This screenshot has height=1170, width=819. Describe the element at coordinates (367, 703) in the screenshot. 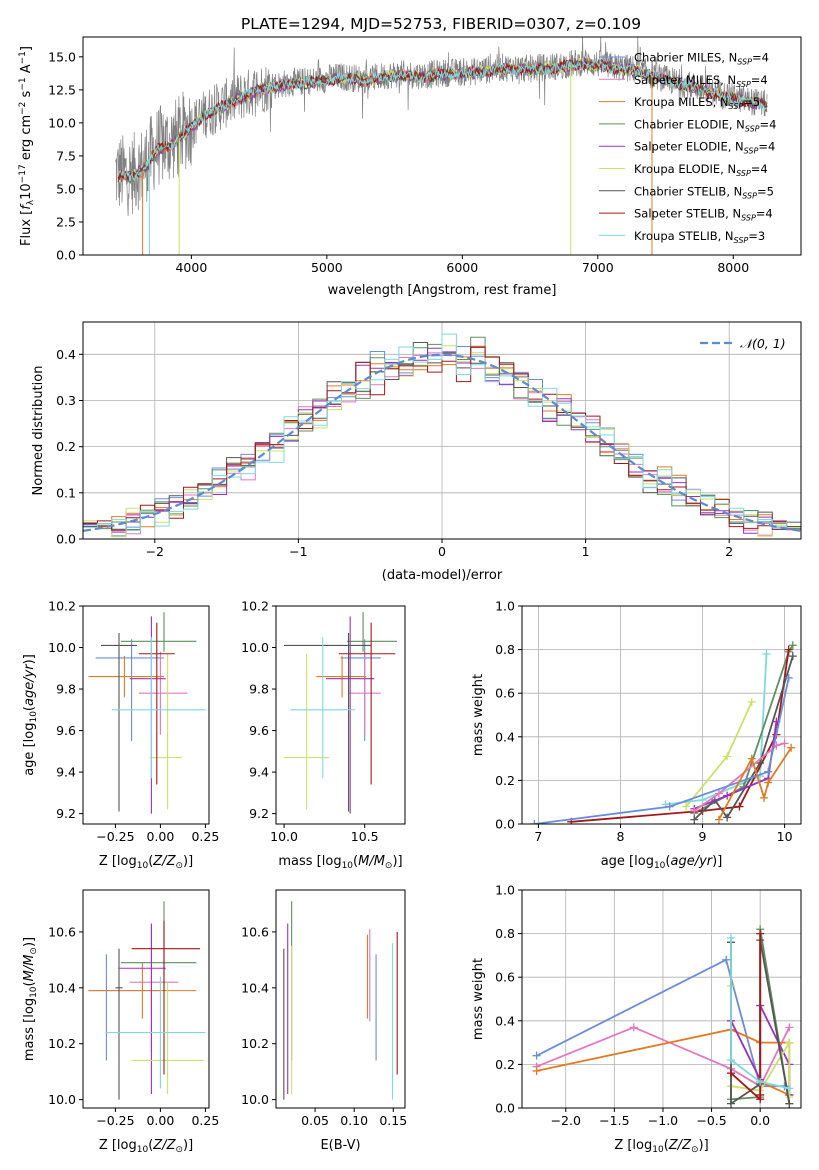

I see `errorbar-SalpeterSTELIB` at that location.